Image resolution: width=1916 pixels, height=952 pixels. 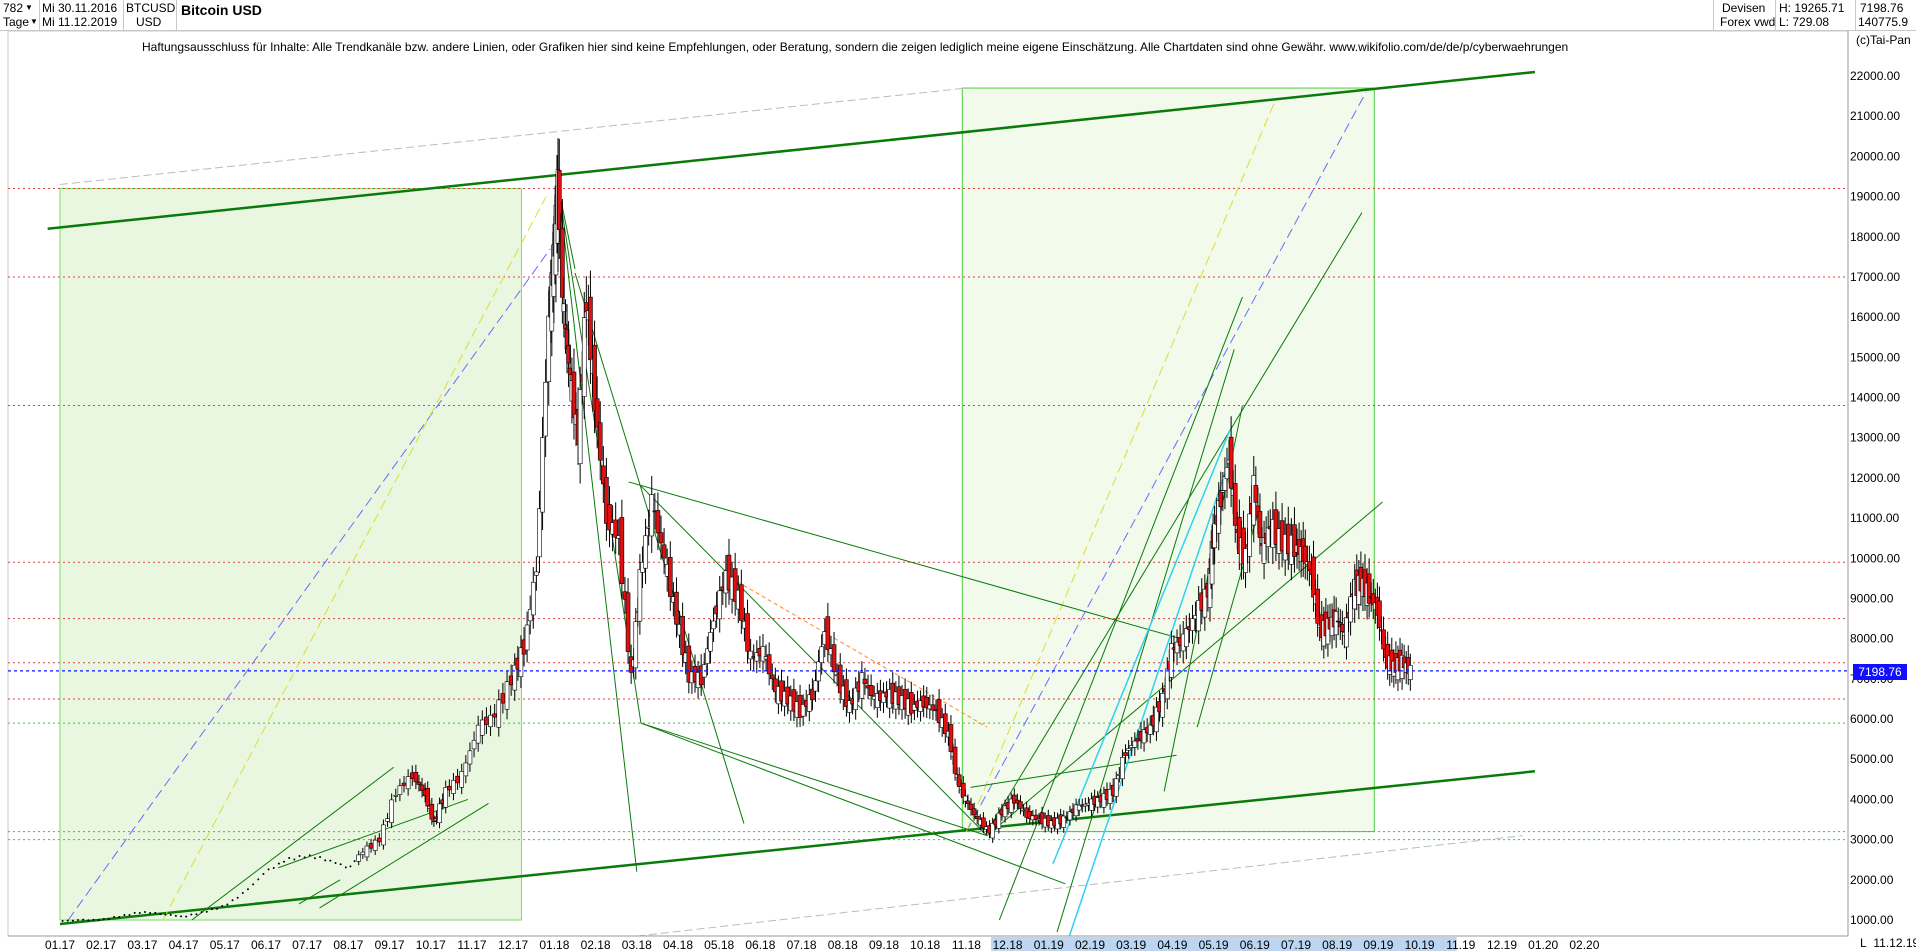 What do you see at coordinates (348, 945) in the screenshot?
I see `x-tick-label: 08.17` at bounding box center [348, 945].